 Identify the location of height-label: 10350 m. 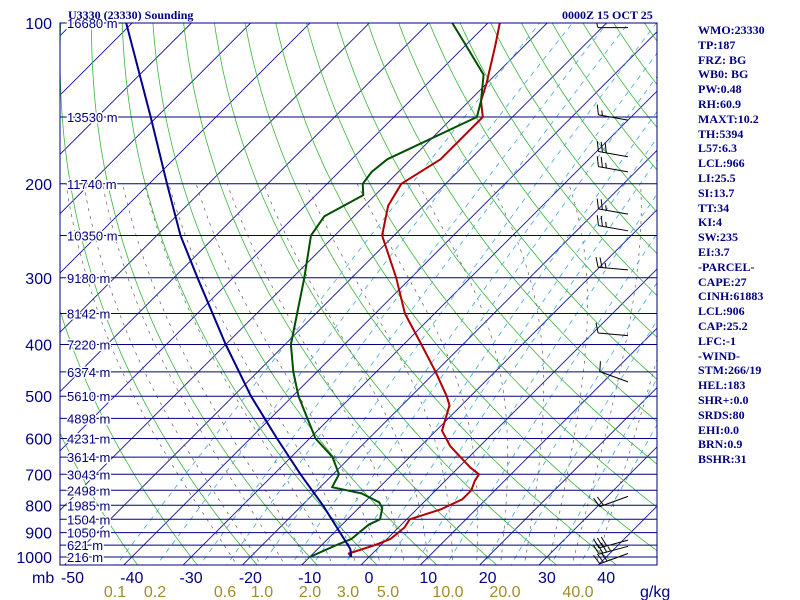
(92, 235).